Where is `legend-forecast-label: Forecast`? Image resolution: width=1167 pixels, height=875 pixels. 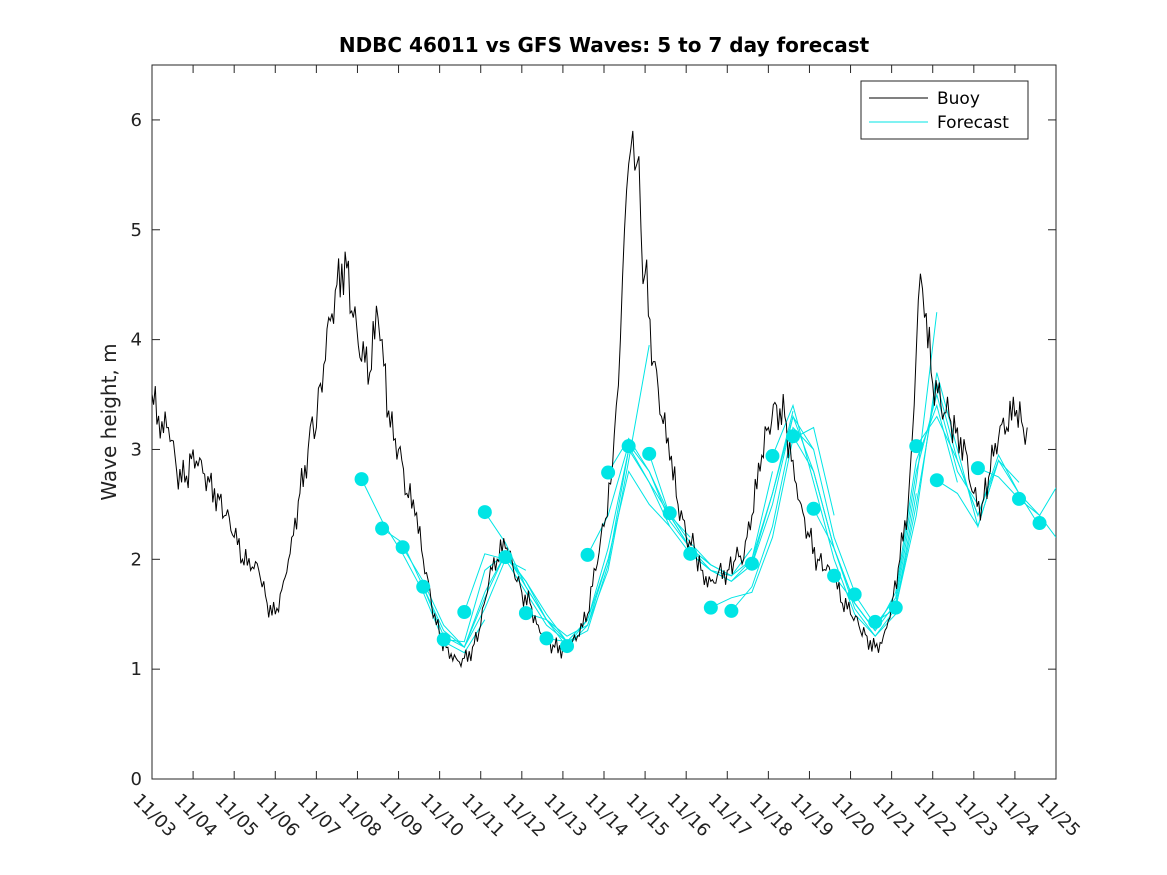 legend-forecast-label: Forecast is located at coordinates (973, 123).